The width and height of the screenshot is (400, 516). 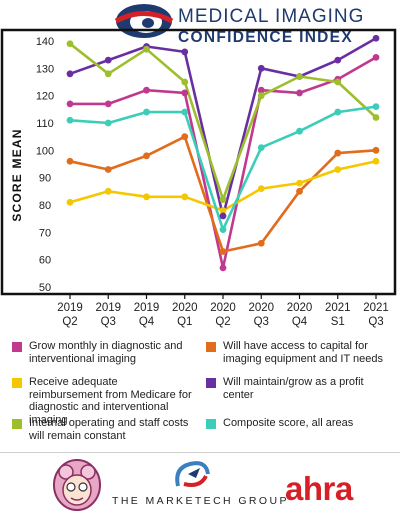 I want to click on y-tick-label: 120, so click(x=45, y=97).